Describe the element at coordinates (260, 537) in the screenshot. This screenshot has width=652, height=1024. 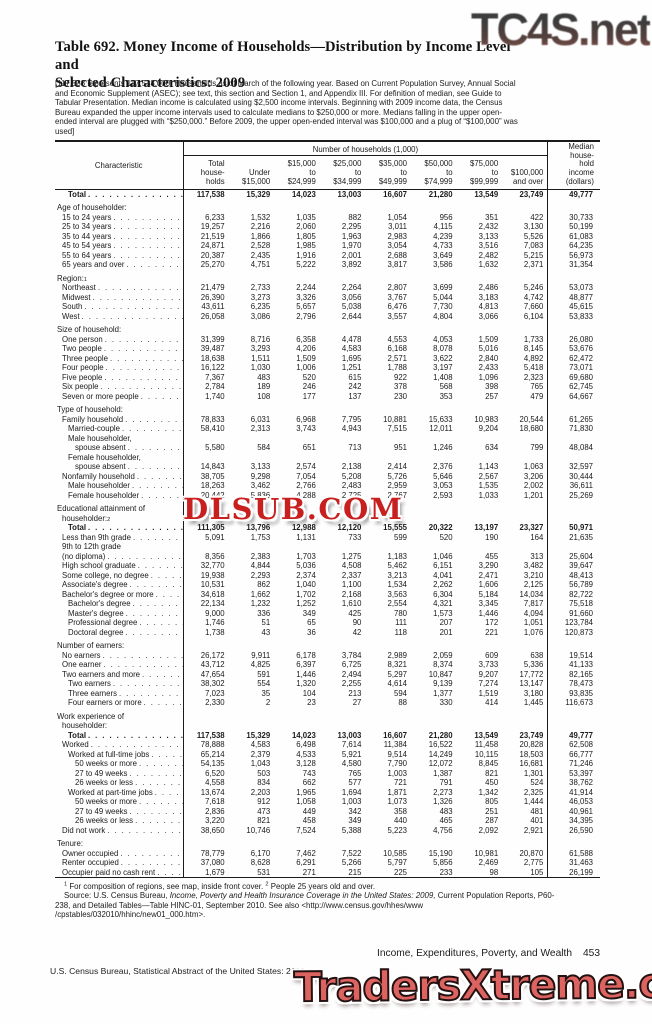
I see `cell-value: 1,753` at that location.